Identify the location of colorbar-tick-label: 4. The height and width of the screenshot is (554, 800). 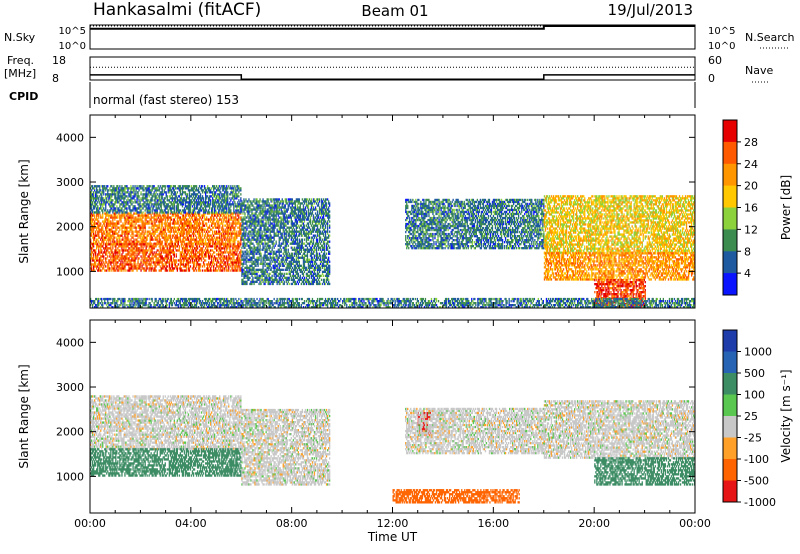
(747, 273).